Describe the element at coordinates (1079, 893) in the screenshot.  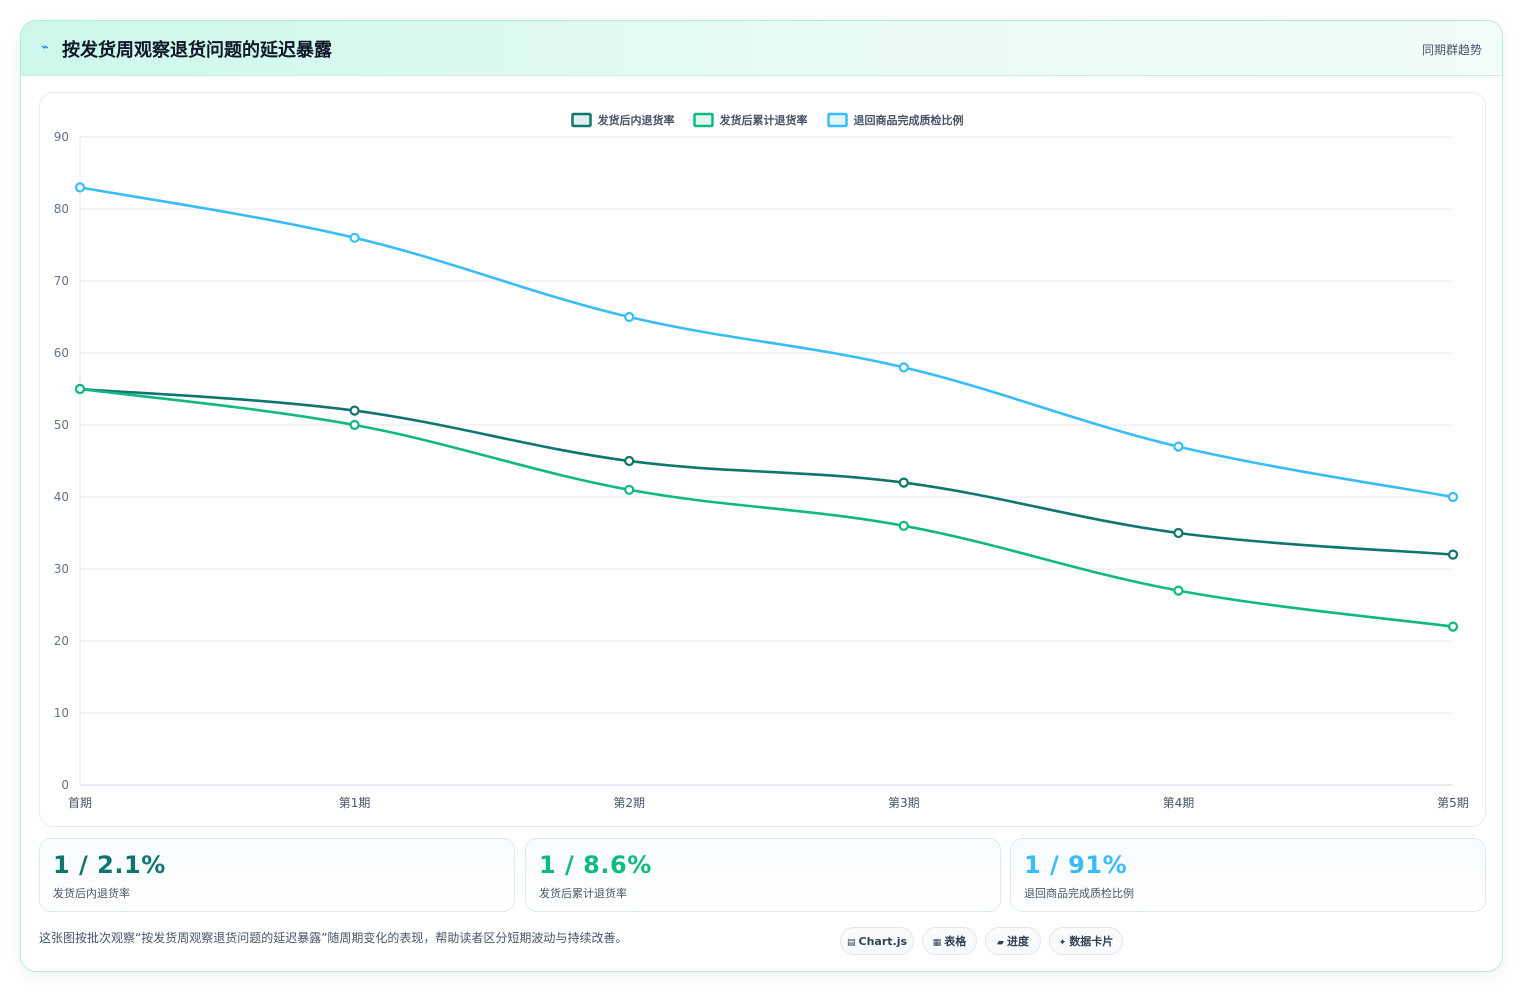
I see `stat-label: 退回商品完成质检比例` at that location.